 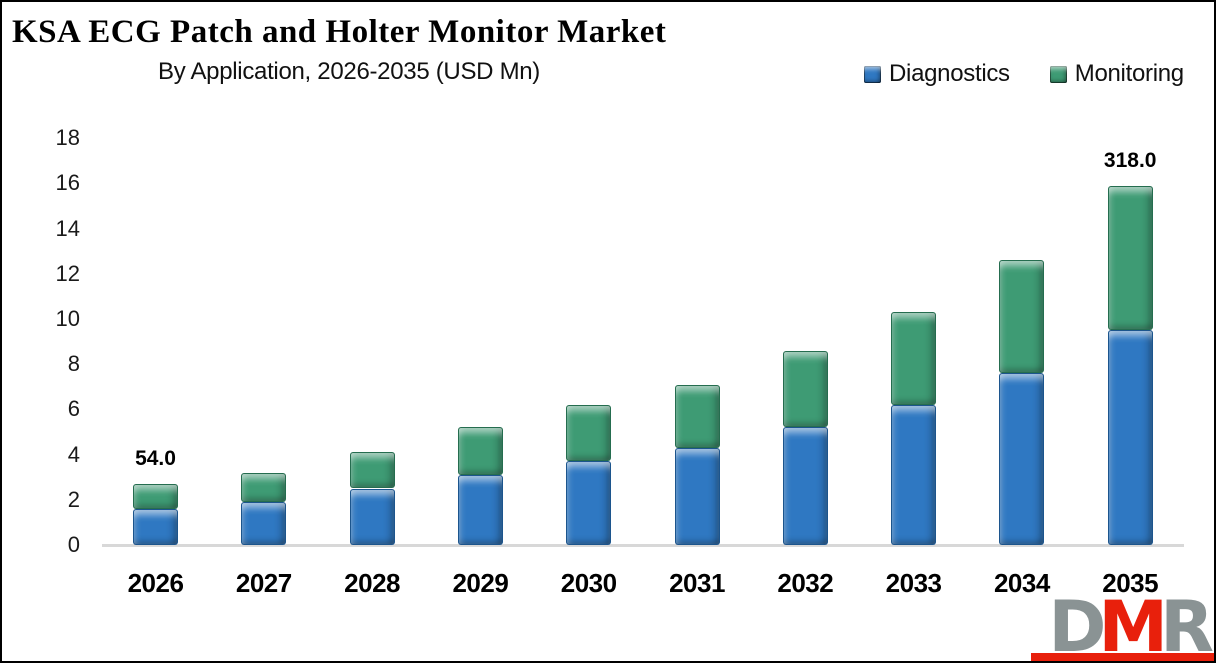 What do you see at coordinates (263, 583) in the screenshot?
I see `x-axis-label-2027: 2027` at bounding box center [263, 583].